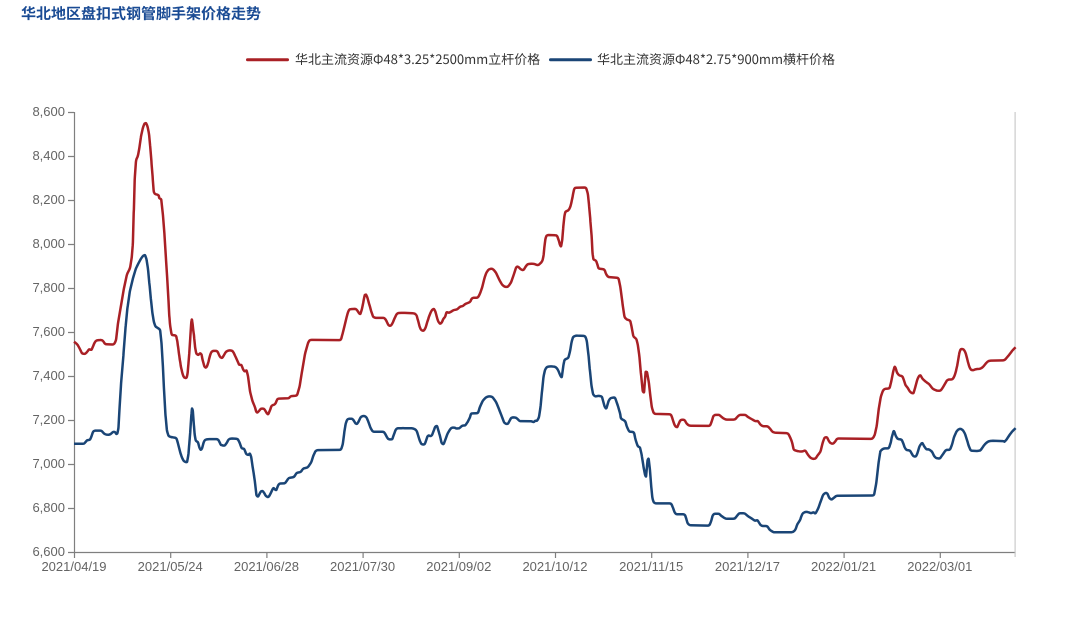  What do you see at coordinates (48, 551) in the screenshot?
I see `svg-text: 6,600` at bounding box center [48, 551].